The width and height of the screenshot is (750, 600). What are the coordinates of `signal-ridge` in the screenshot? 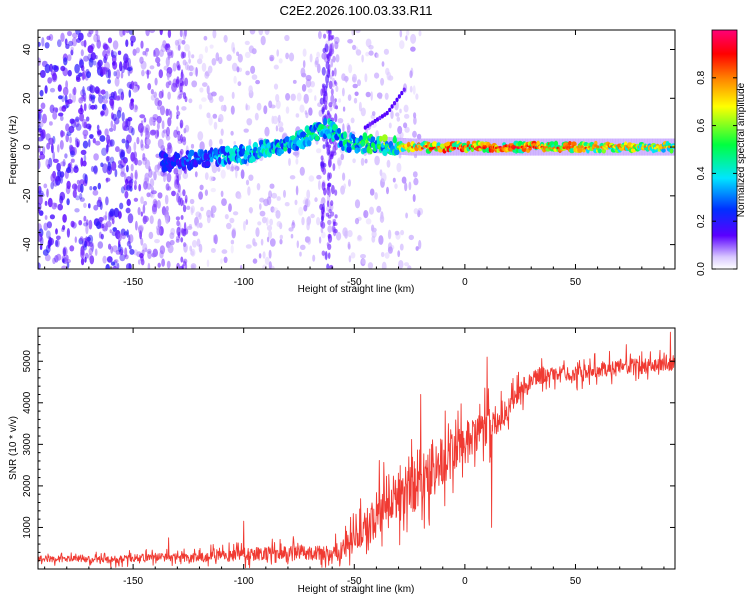 It's located at (416, 145).